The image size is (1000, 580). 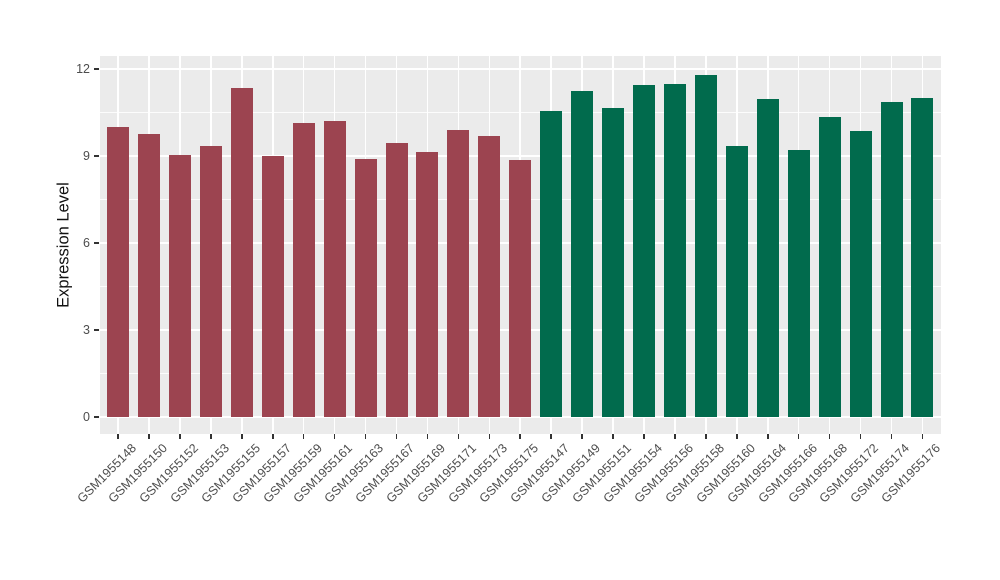 What do you see at coordinates (86, 417) in the screenshot?
I see `y-tick-label-0: 0` at bounding box center [86, 417].